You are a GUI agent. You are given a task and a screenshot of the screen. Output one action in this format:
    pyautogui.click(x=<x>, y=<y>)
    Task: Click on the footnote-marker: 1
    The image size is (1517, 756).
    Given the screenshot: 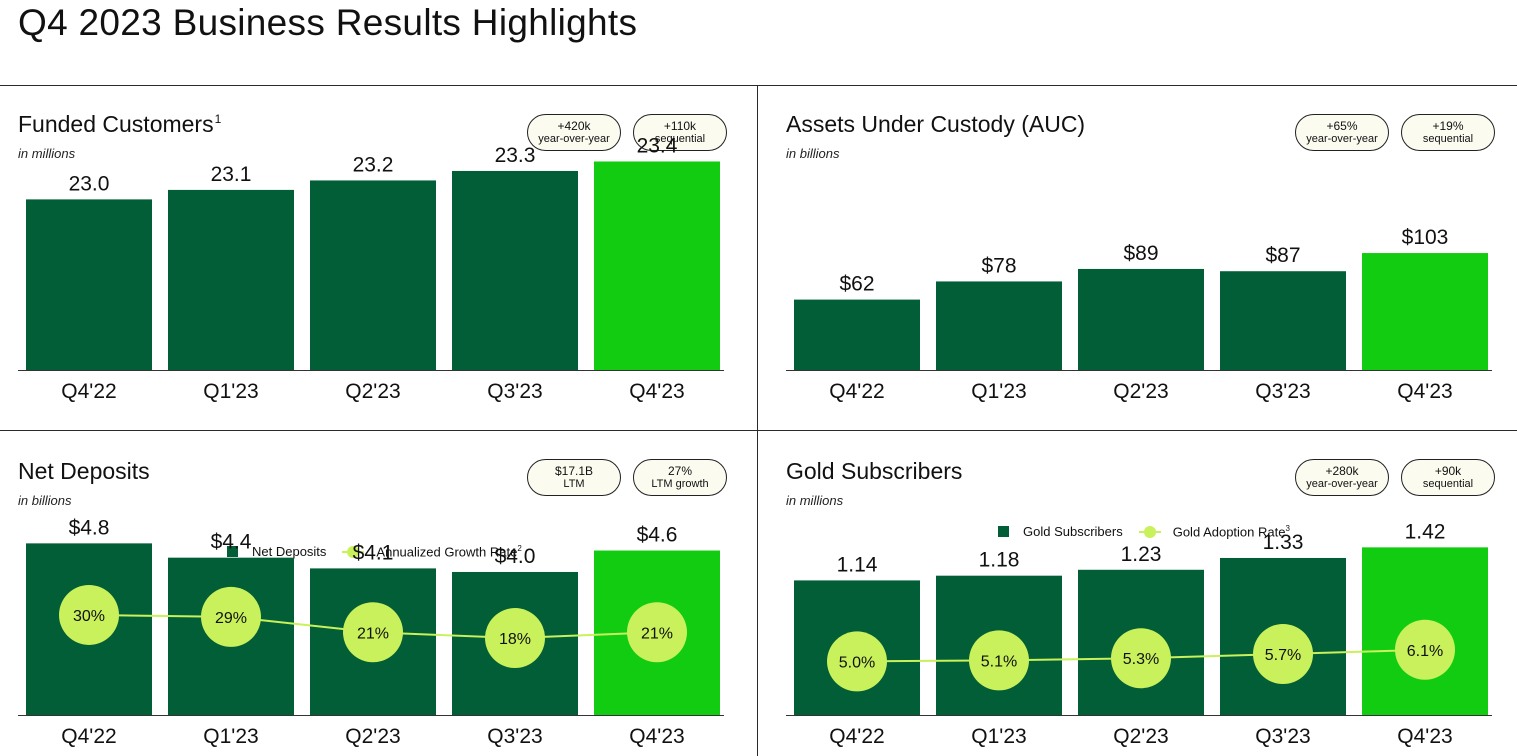 What is the action you would take?
    pyautogui.click(x=218, y=119)
    